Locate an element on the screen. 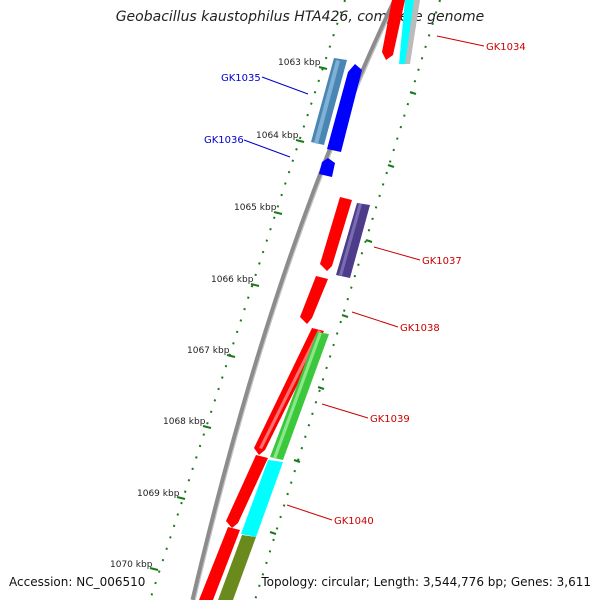 The image size is (600, 600). tick-label: 1065 kbp is located at coordinates (255, 208).